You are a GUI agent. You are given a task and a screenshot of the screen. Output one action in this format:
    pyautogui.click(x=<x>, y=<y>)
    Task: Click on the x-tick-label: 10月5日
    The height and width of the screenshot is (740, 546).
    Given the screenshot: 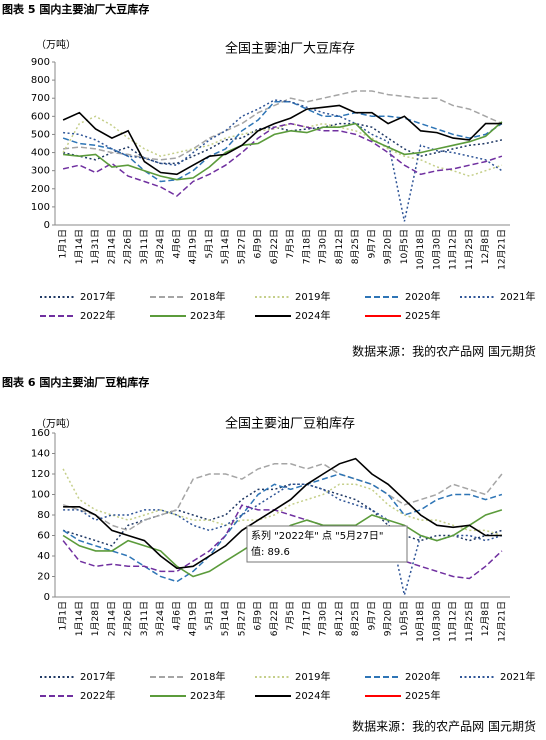 What is the action you would take?
    pyautogui.click(x=404, y=618)
    